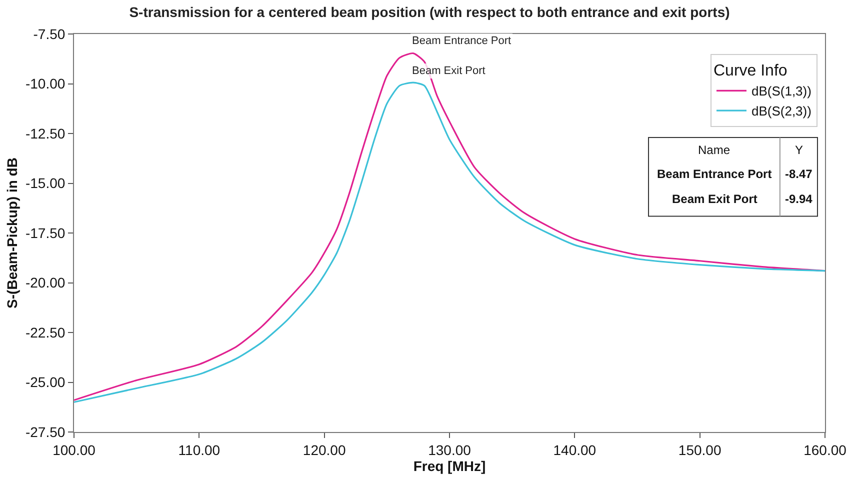  I want to click on y-tick-label: -27.50, so click(45, 432).